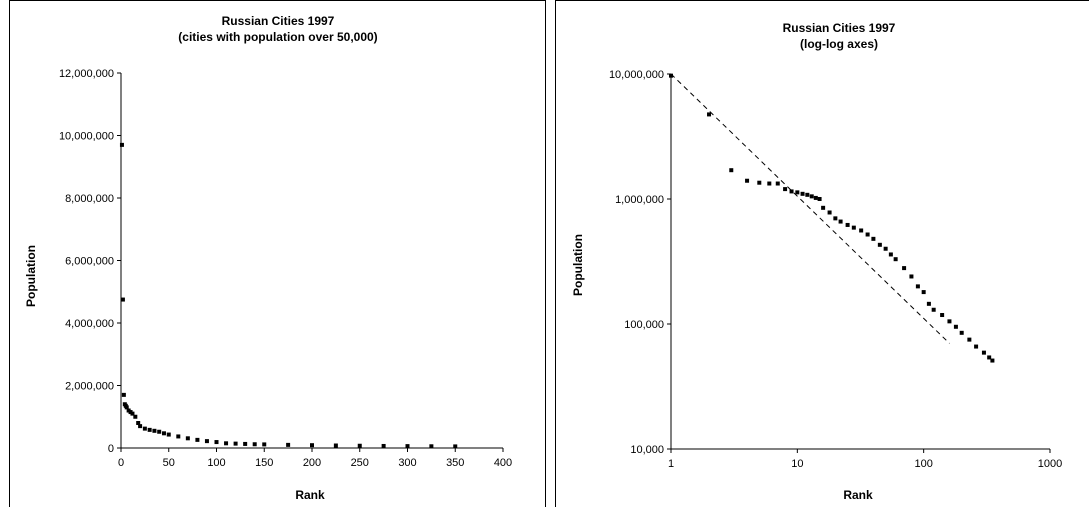  Describe the element at coordinates (503, 463) in the screenshot. I see `x-tick-label: 400` at that location.